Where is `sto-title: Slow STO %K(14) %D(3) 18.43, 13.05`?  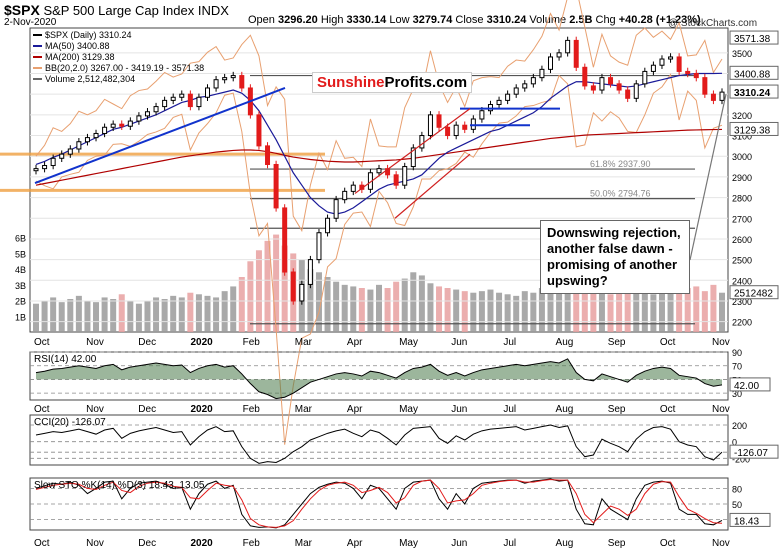 sto-title: Slow STO %K(14) %D(3) 18.43, 13.05 is located at coordinates (119, 485).